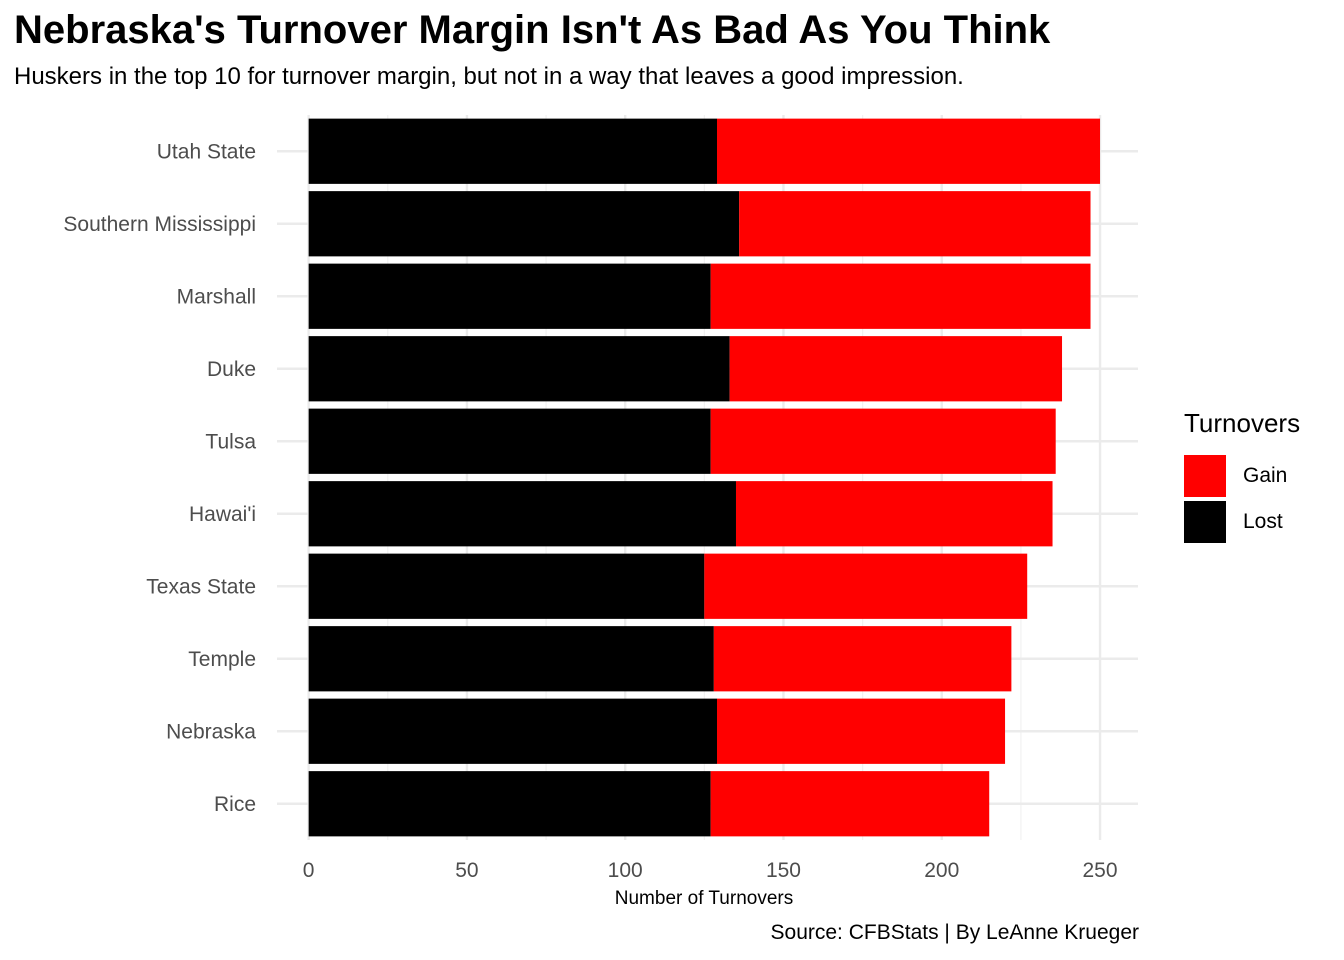 The image size is (1344, 960). Describe the element at coordinates (941, 870) in the screenshot. I see `x-tick-label: 200` at that location.